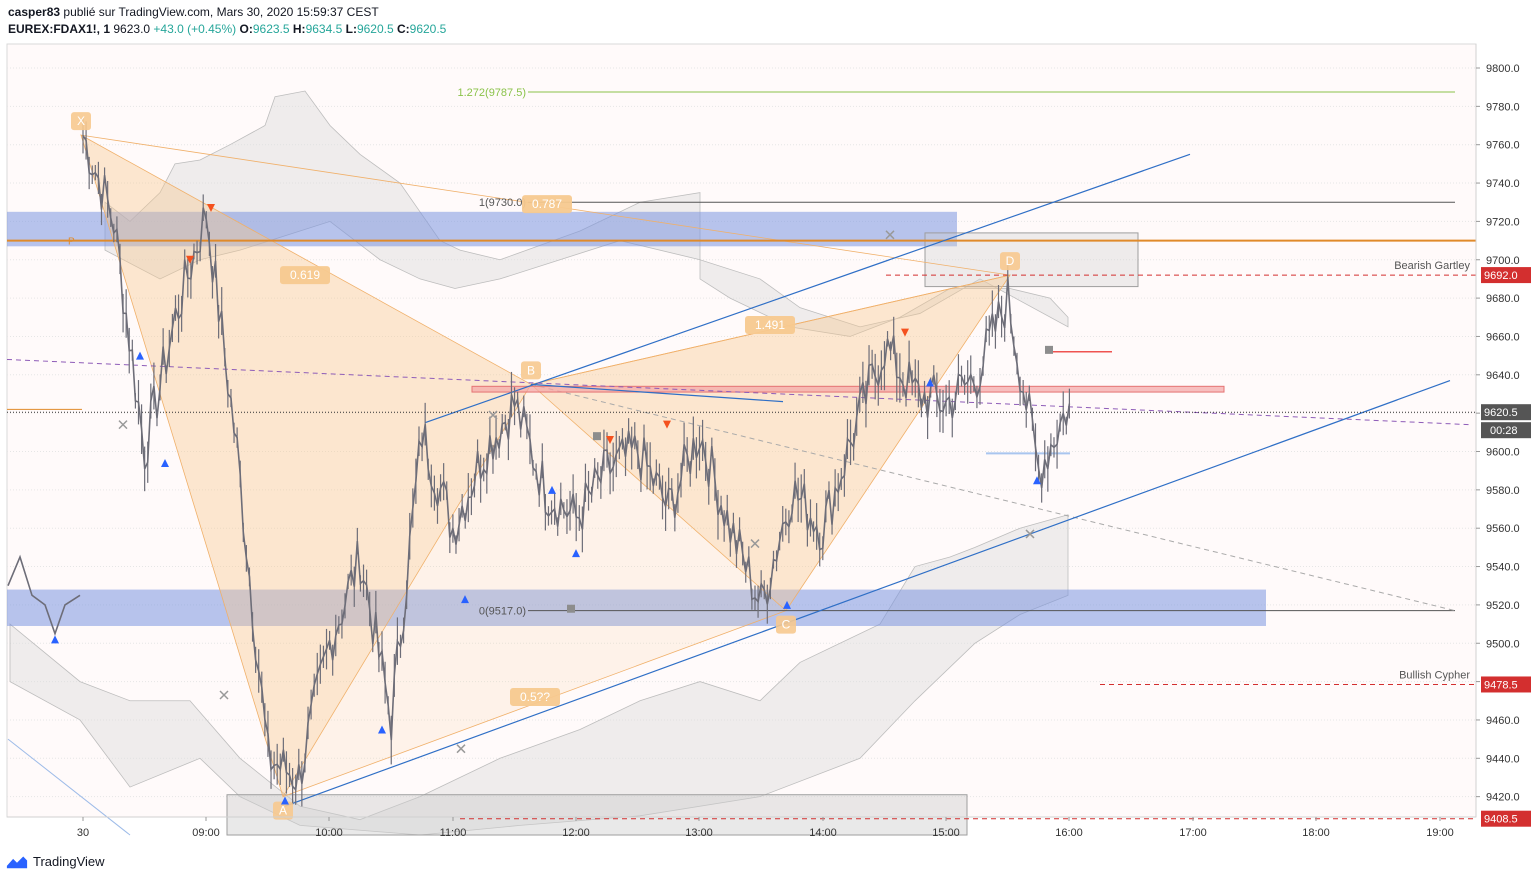 This screenshot has height=881, width=1539. I want to click on time-tick-label: 12:00, so click(576, 833).